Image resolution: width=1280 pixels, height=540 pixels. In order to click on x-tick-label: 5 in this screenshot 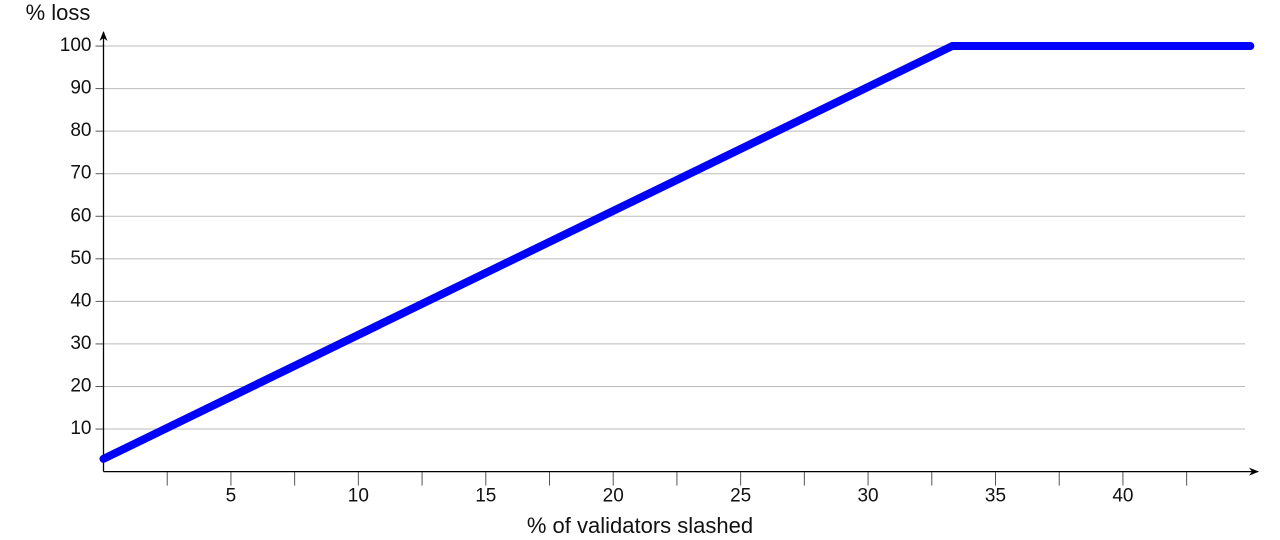, I will do `click(231, 496)`.